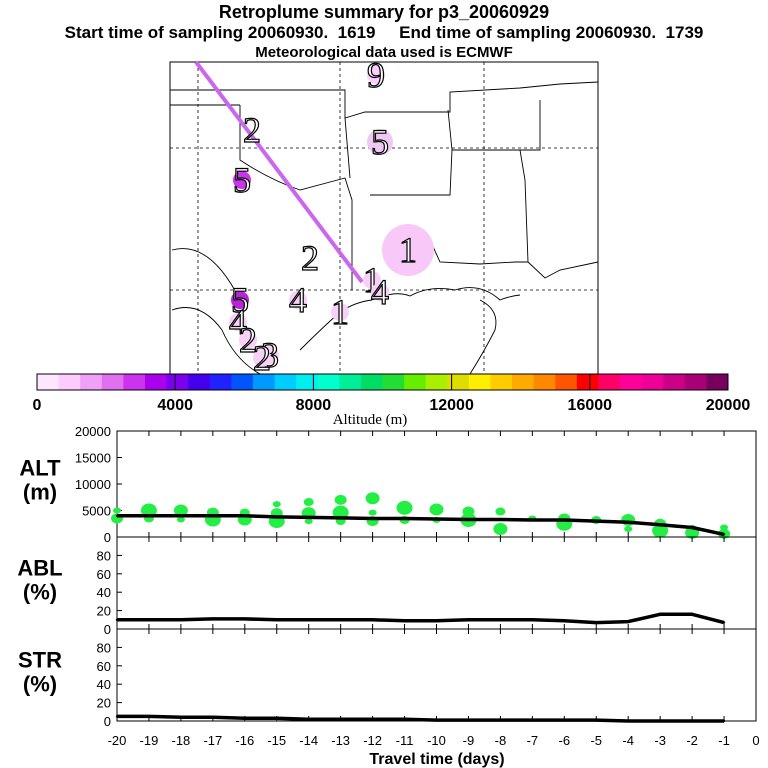 The height and width of the screenshot is (768, 768). Describe the element at coordinates (628, 740) in the screenshot. I see `x-tick-label: -4` at that location.